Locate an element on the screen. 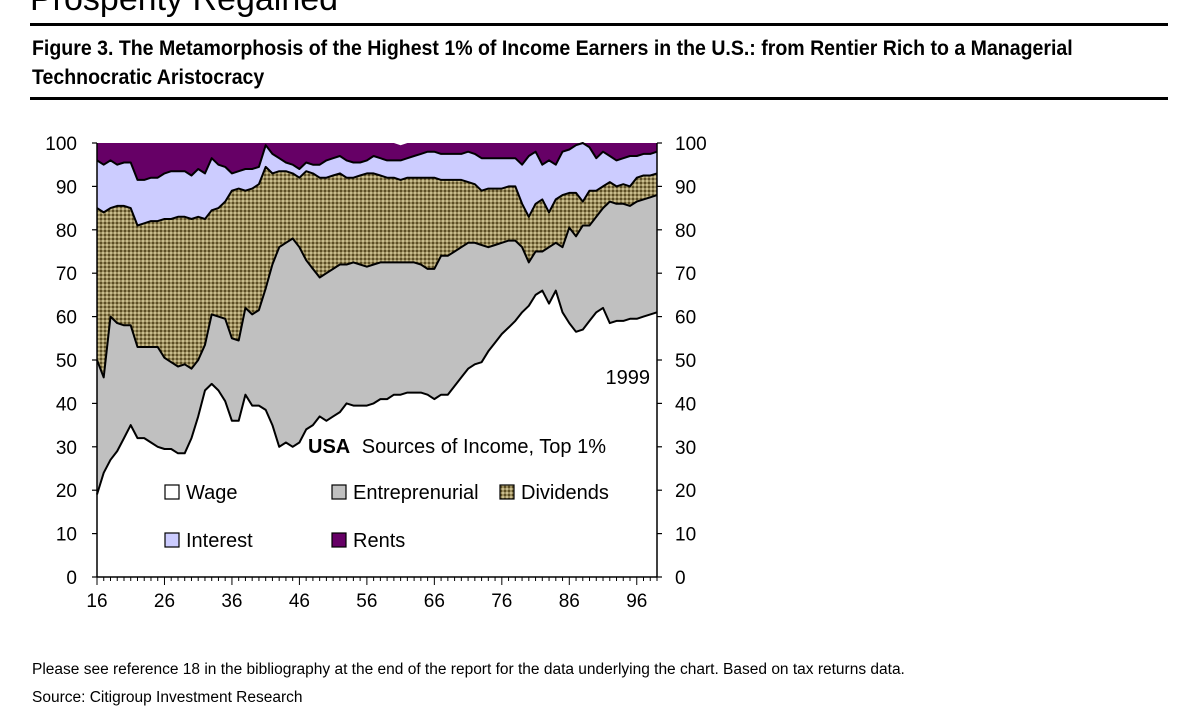 This screenshot has width=1178, height=722. top-rule is located at coordinates (599, 24).